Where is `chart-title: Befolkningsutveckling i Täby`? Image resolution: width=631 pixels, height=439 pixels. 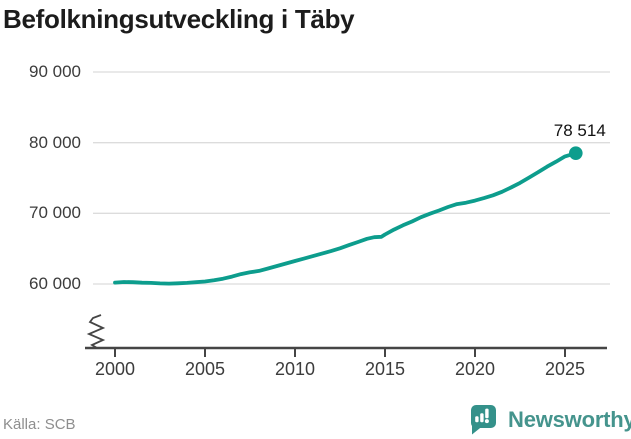
chart-title: Befolkningsutveckling i Täby is located at coordinates (179, 19).